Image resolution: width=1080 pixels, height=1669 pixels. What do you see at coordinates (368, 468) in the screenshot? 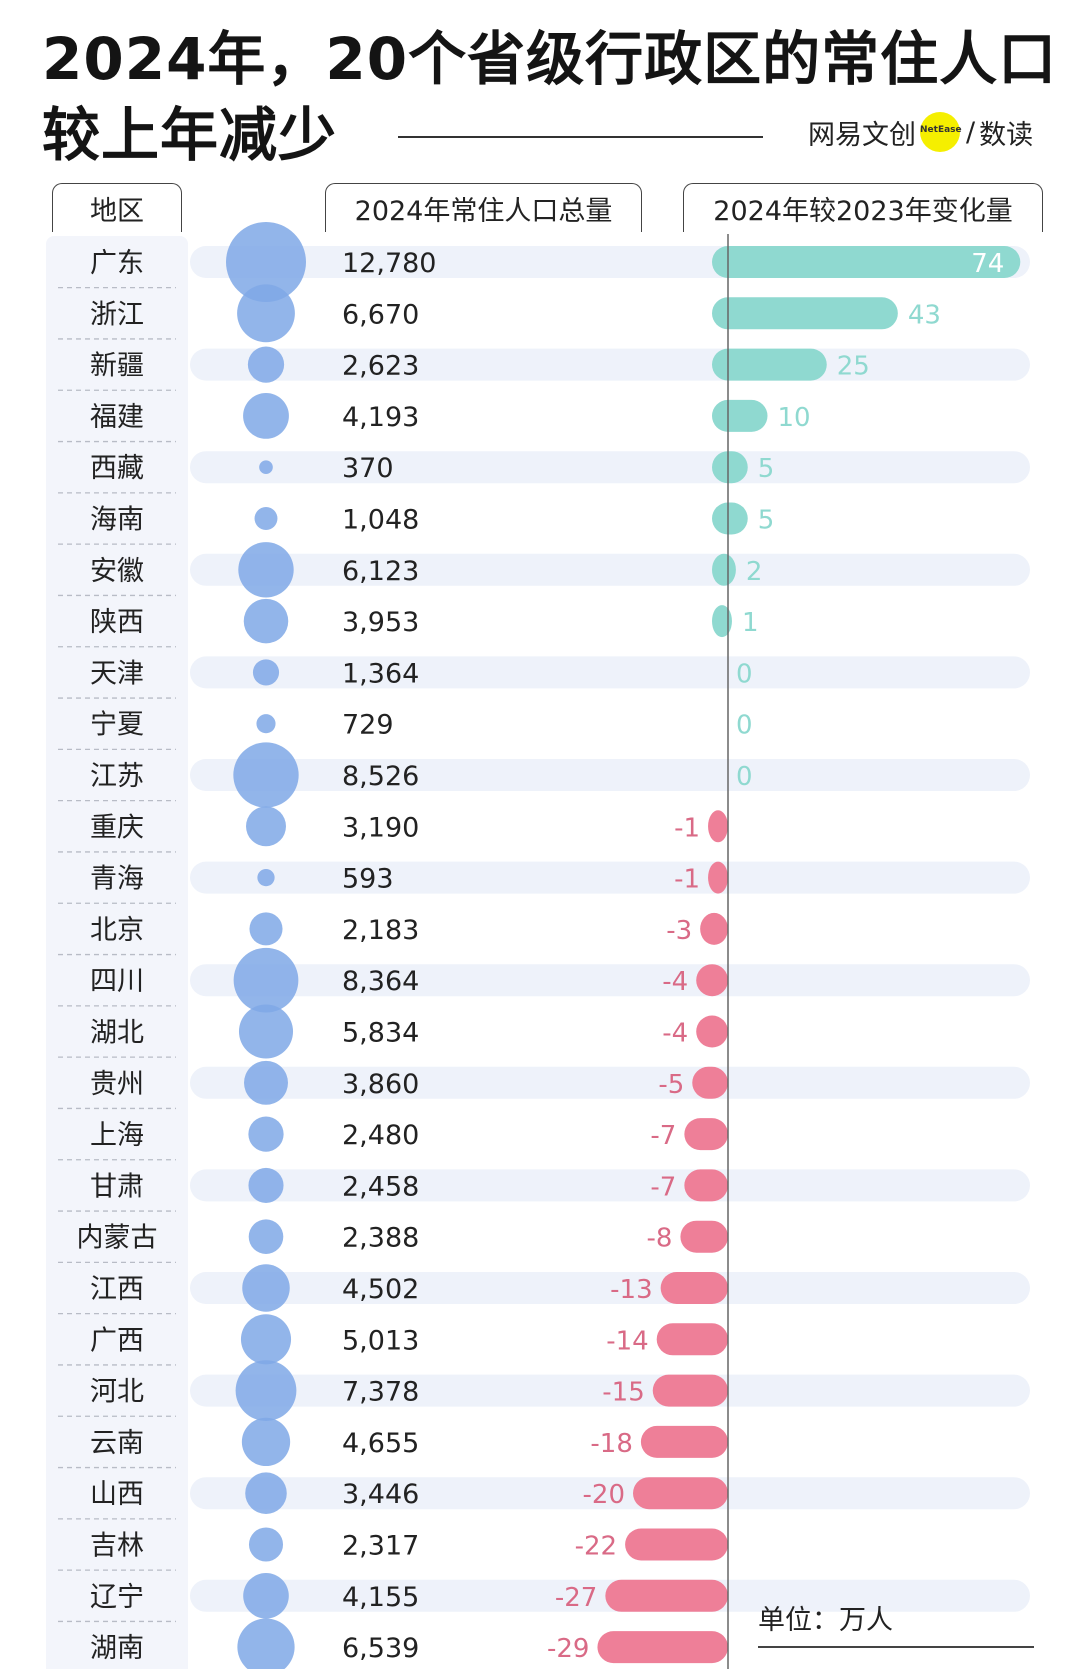
I see `population-value: 370` at bounding box center [368, 468].